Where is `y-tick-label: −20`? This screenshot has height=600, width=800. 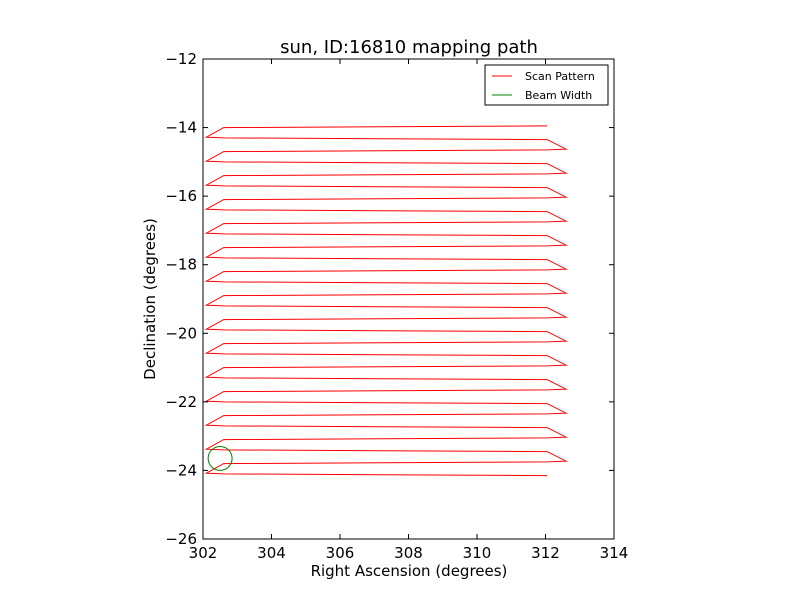
y-tick-label: −20 is located at coordinates (181, 333).